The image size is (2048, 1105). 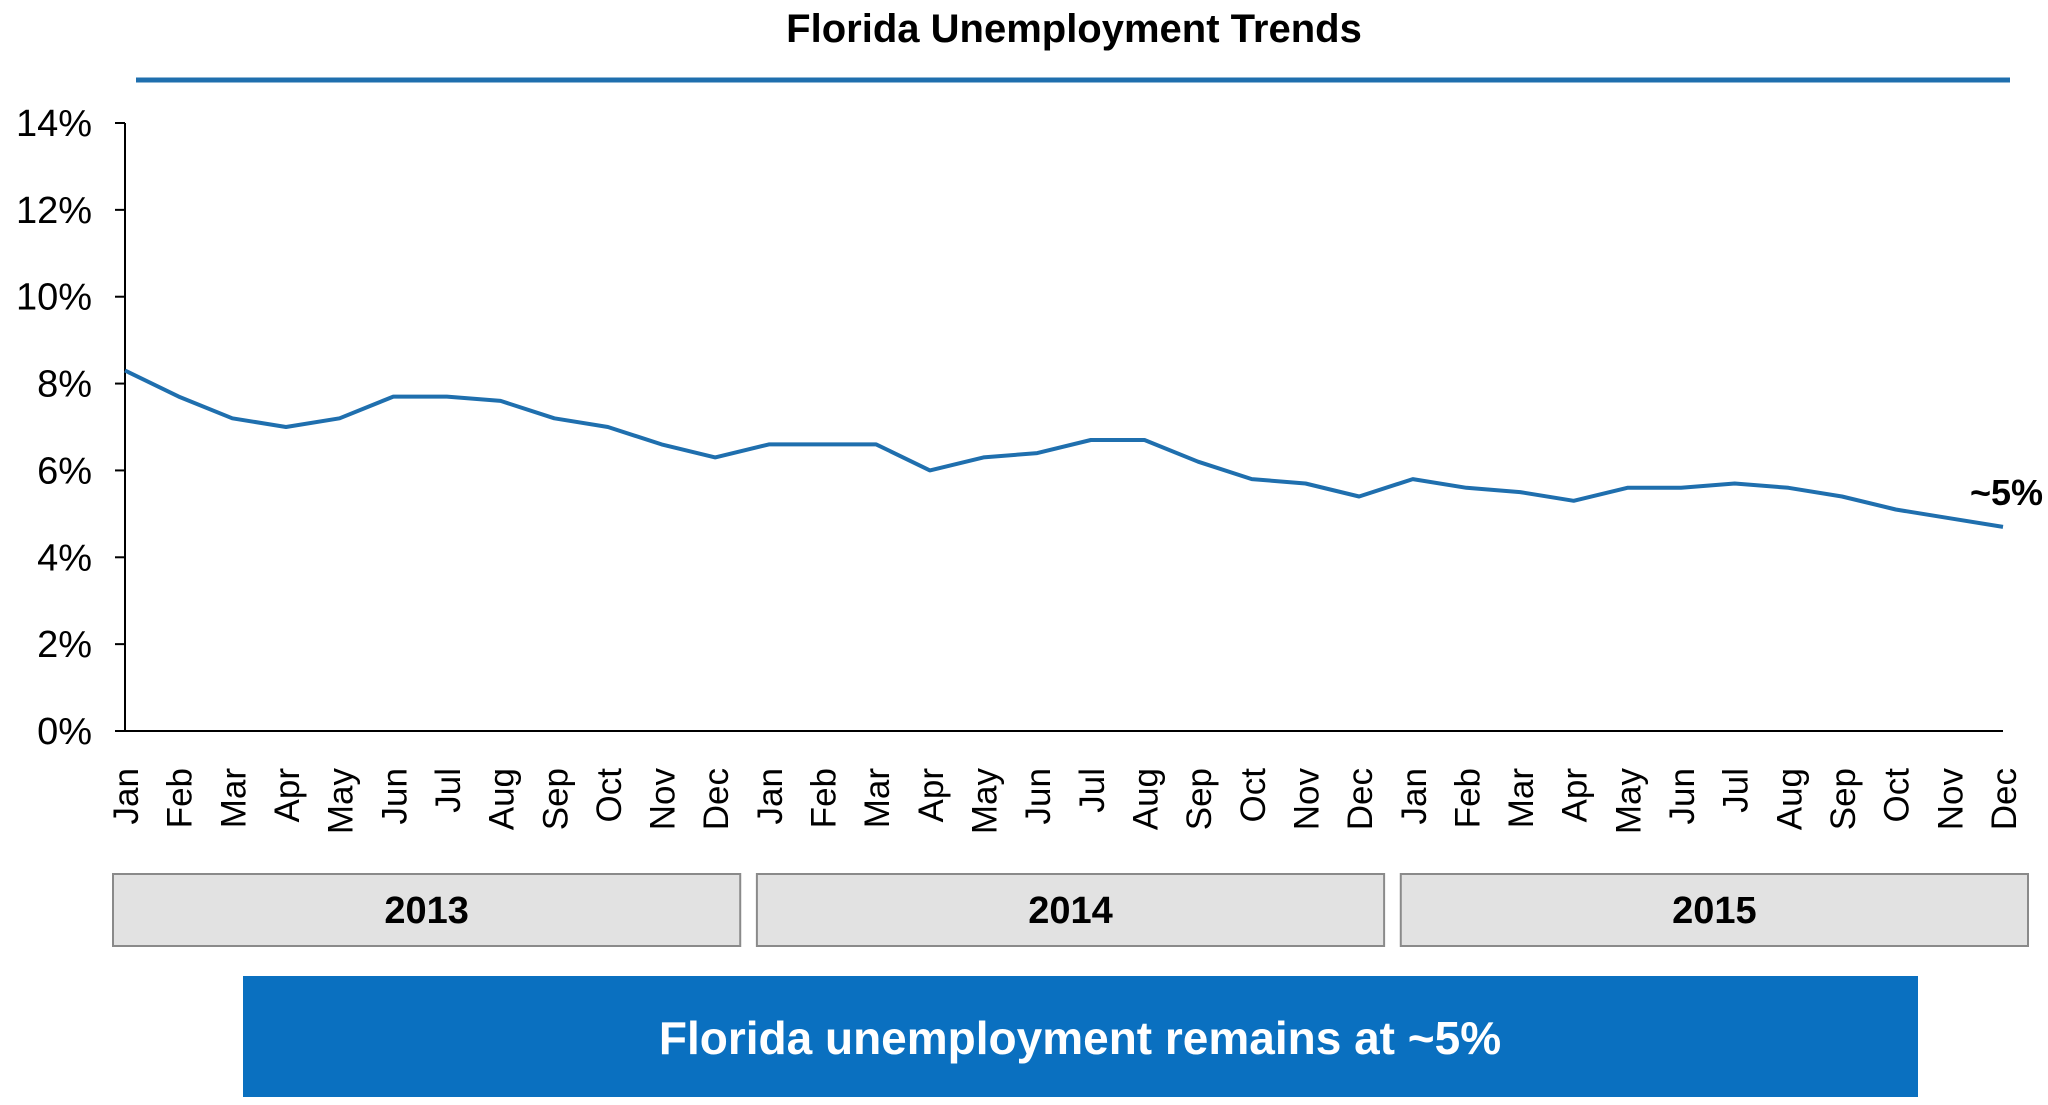 I want to click on year-label: 2013, so click(x=426, y=911).